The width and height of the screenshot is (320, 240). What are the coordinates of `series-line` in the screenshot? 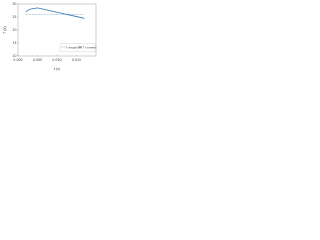 It's located at (55, 13).